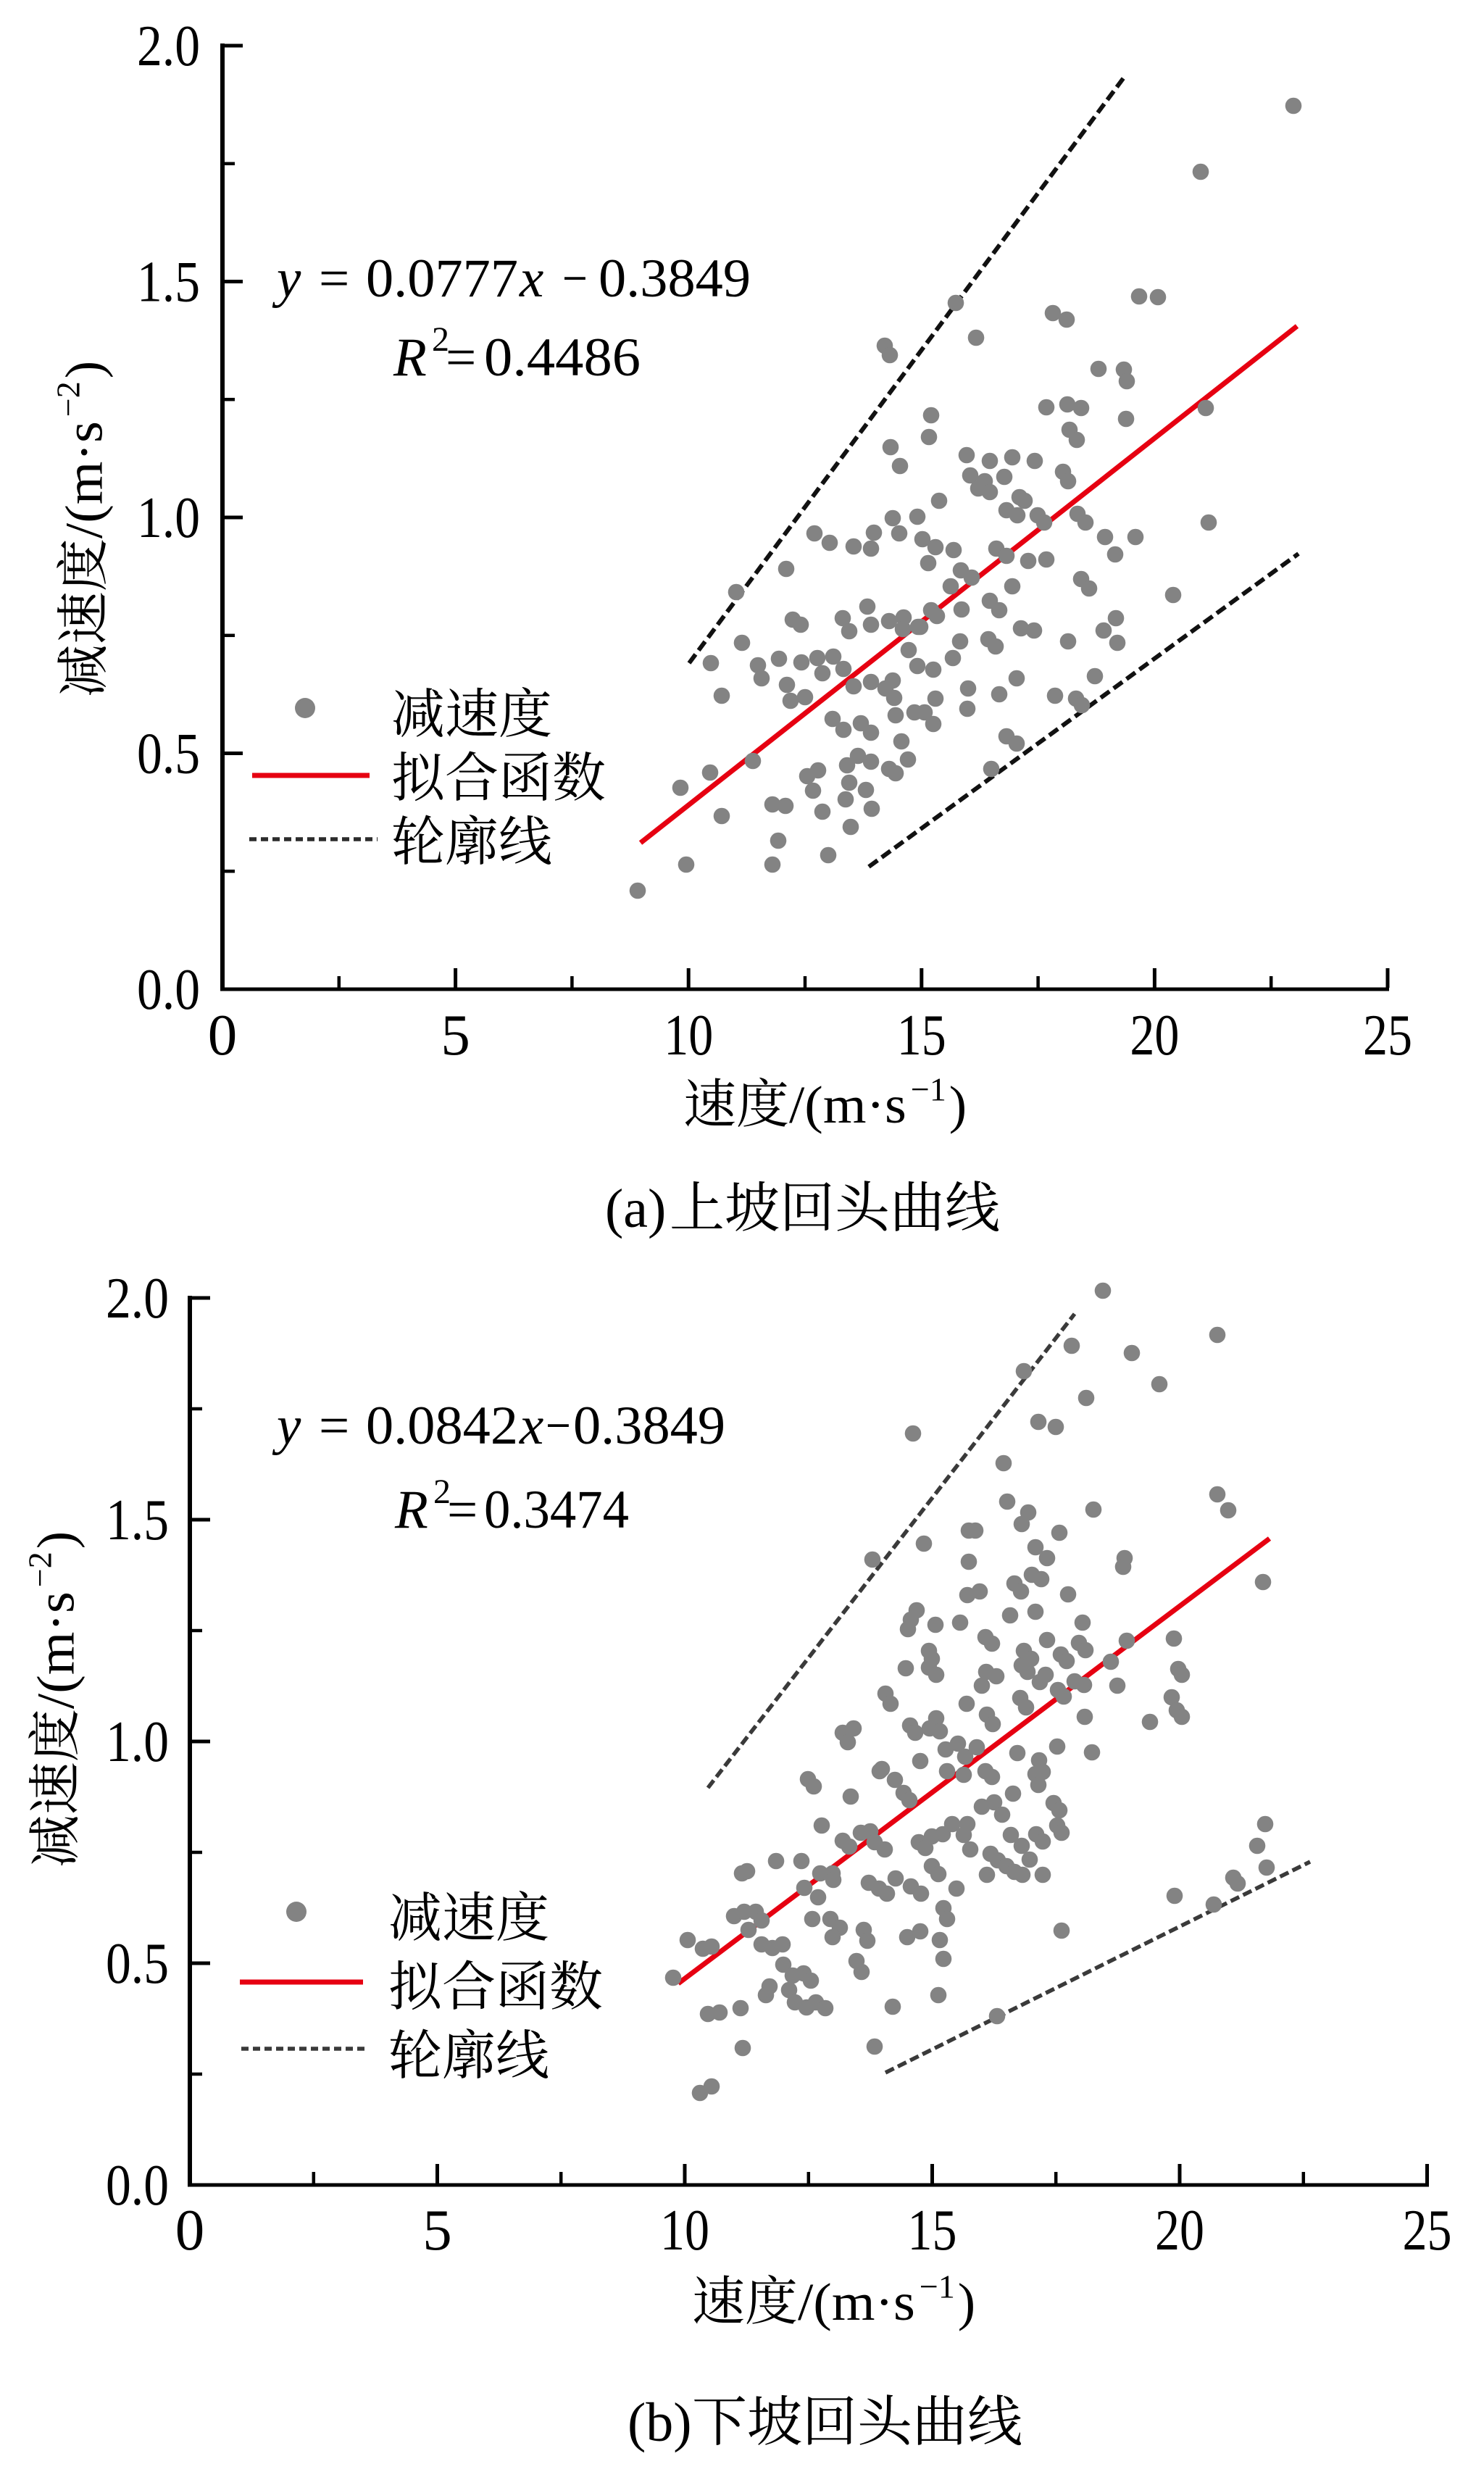 This screenshot has height=2485, width=1484. What do you see at coordinates (442, 1426) in the screenshot?
I see `svg-text: 0.0842` at bounding box center [442, 1426].